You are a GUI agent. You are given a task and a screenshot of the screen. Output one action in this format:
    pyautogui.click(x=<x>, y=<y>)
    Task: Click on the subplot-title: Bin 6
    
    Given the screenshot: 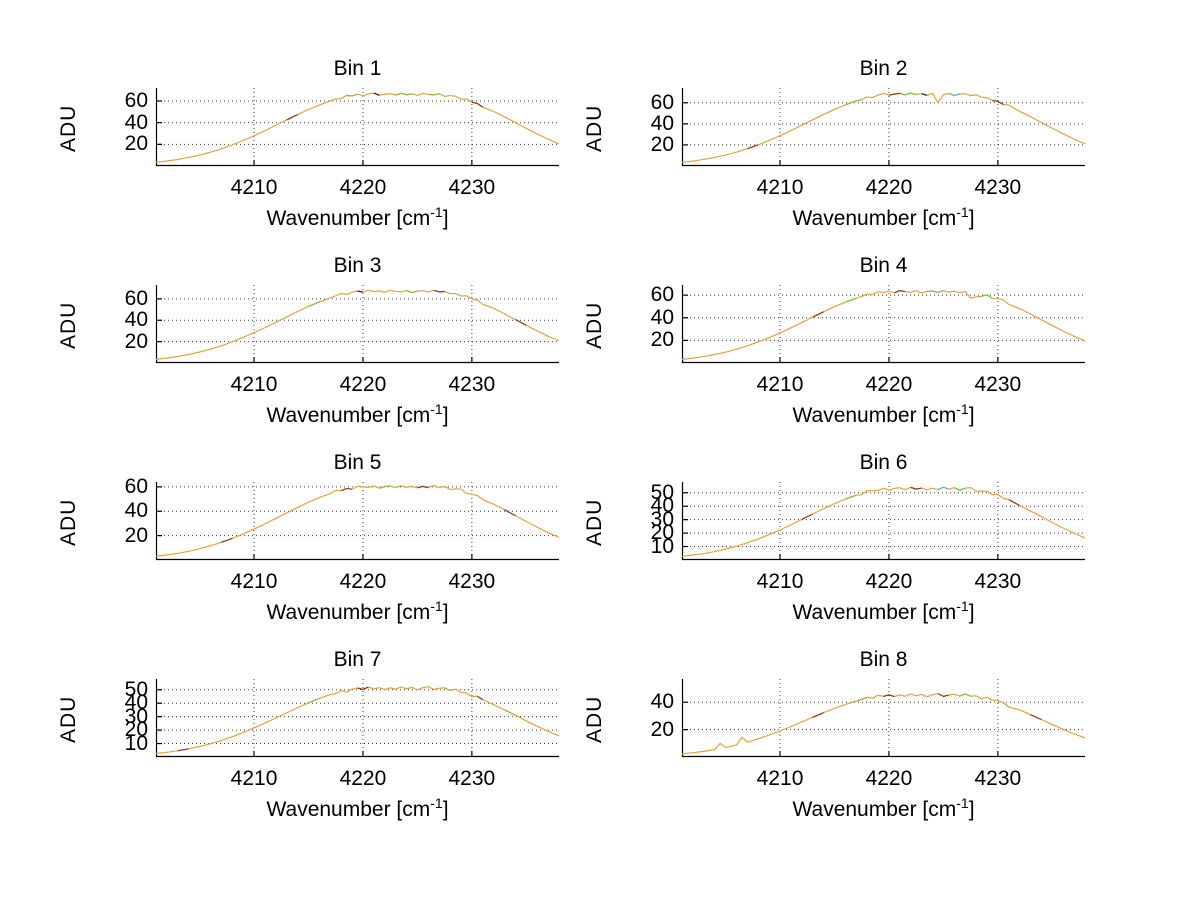 What is the action you would take?
    pyautogui.click(x=883, y=462)
    